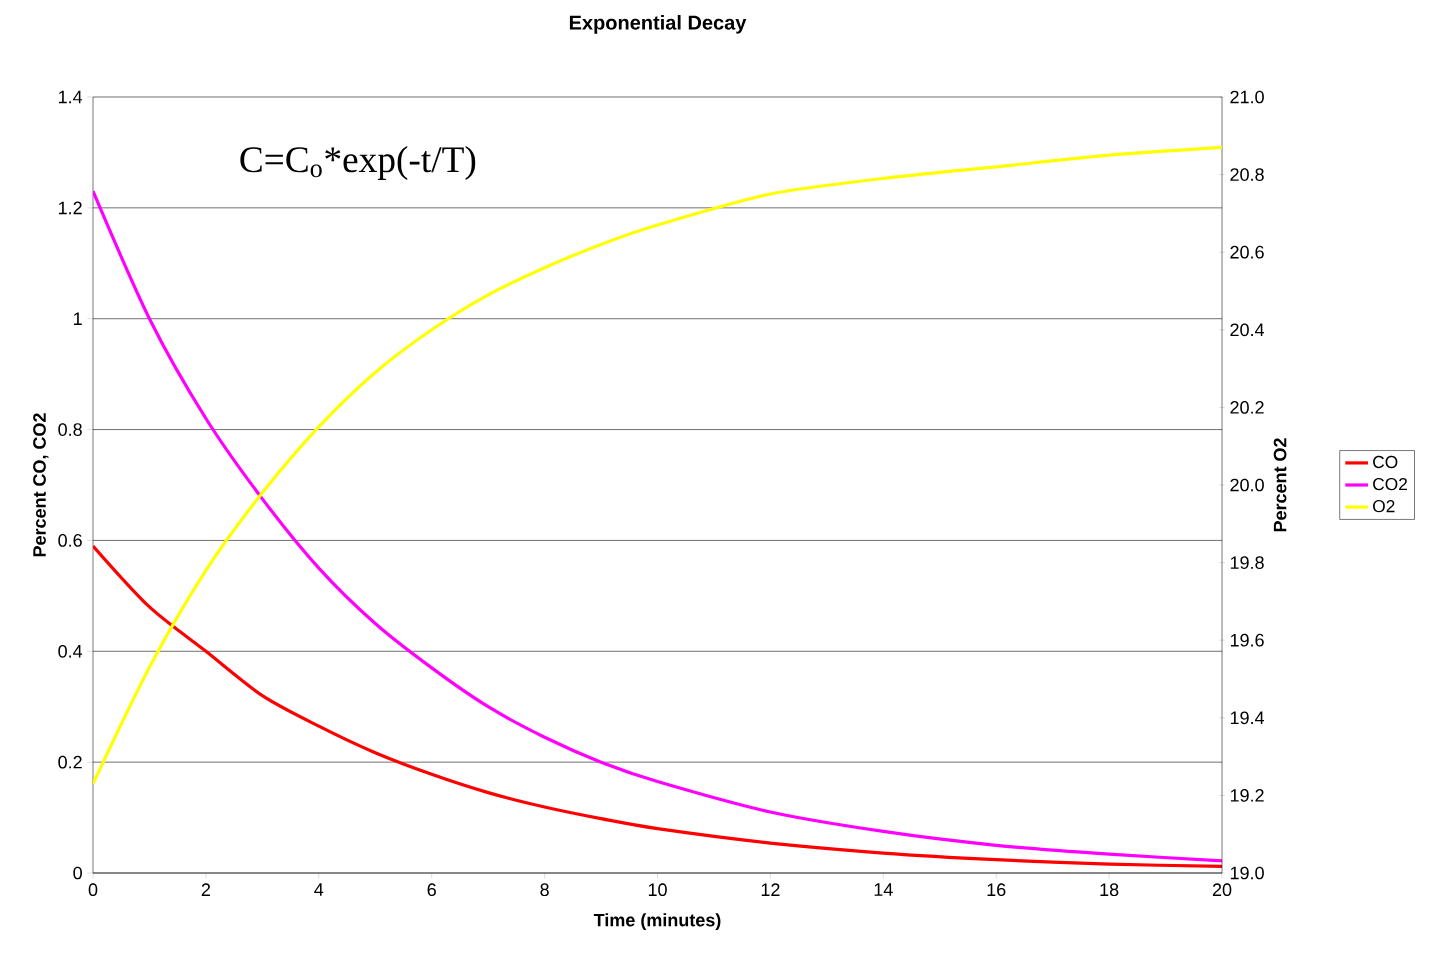 The width and height of the screenshot is (1445, 954). I want to click on y-tick-label: 0.2, so click(70, 762).